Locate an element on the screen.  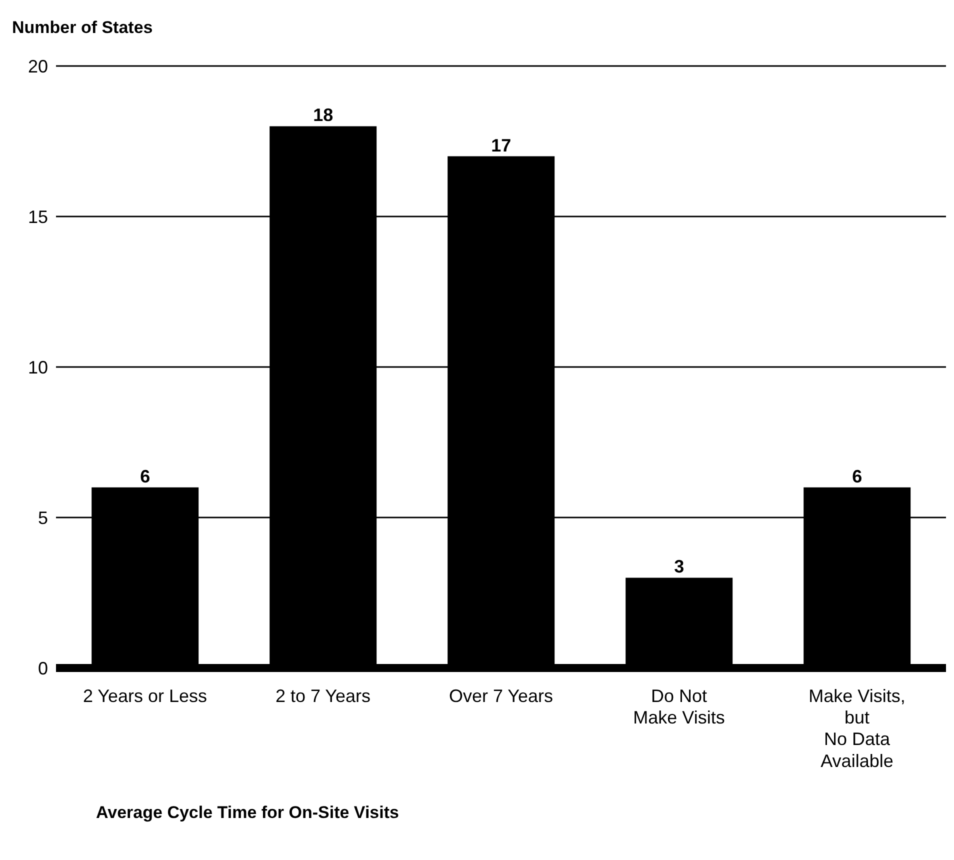
y-tick-label: 0 is located at coordinates (43, 668).